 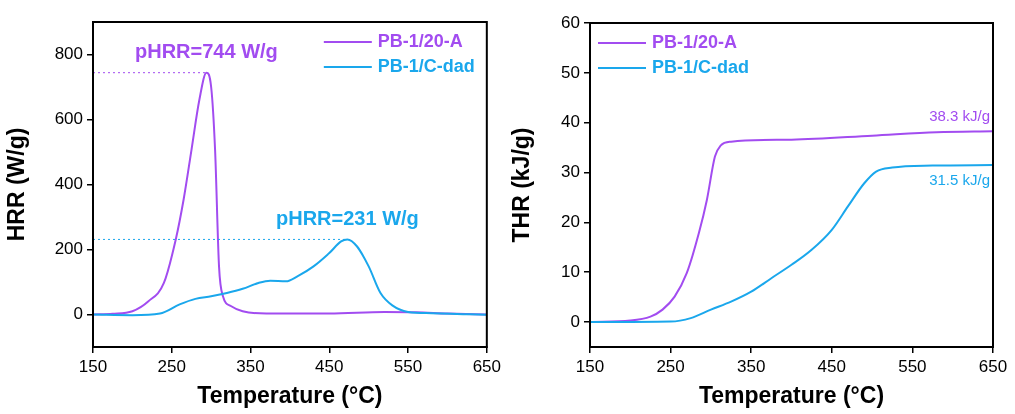 I want to click on y-tick-label: 200, so click(x=68, y=249).